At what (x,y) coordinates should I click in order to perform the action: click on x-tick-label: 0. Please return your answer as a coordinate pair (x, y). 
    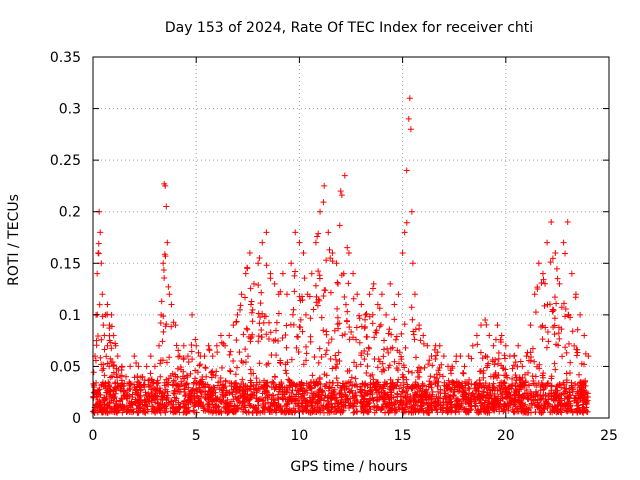
    Looking at the image, I should click on (93, 436).